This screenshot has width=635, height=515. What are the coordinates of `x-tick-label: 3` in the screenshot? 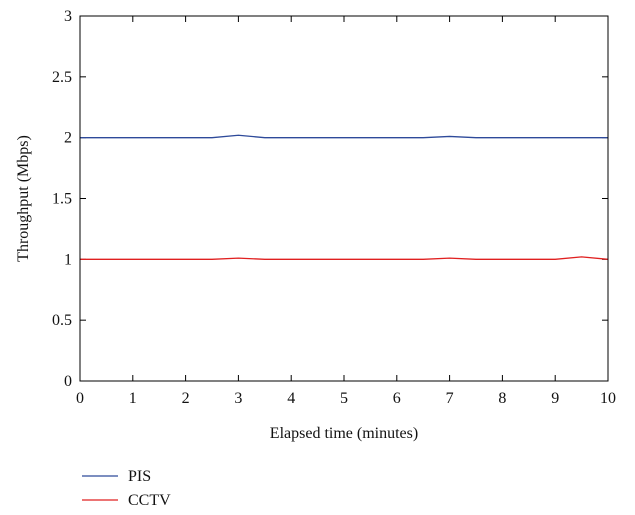 It's located at (238, 398).